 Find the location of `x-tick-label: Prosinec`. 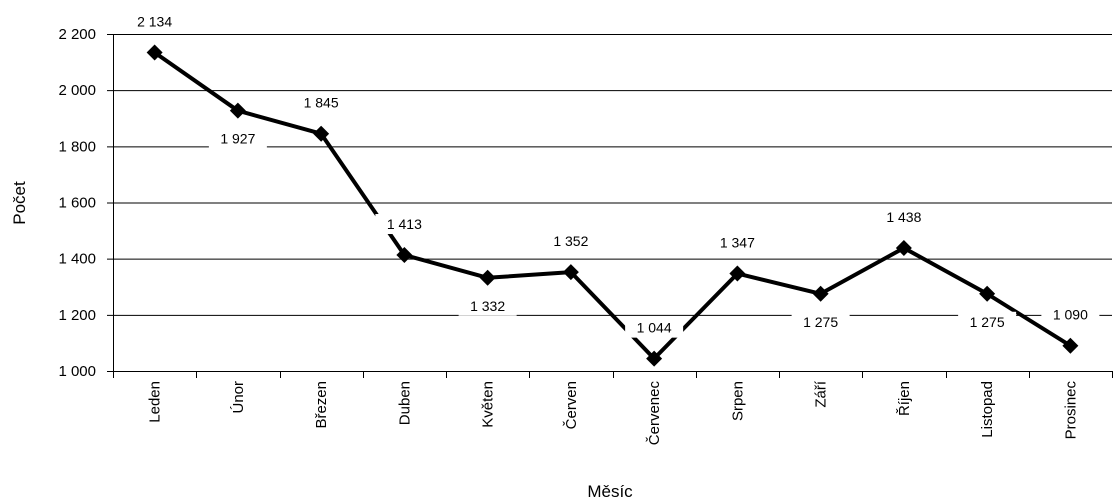

x-tick-label: Prosinec is located at coordinates (1070, 410).